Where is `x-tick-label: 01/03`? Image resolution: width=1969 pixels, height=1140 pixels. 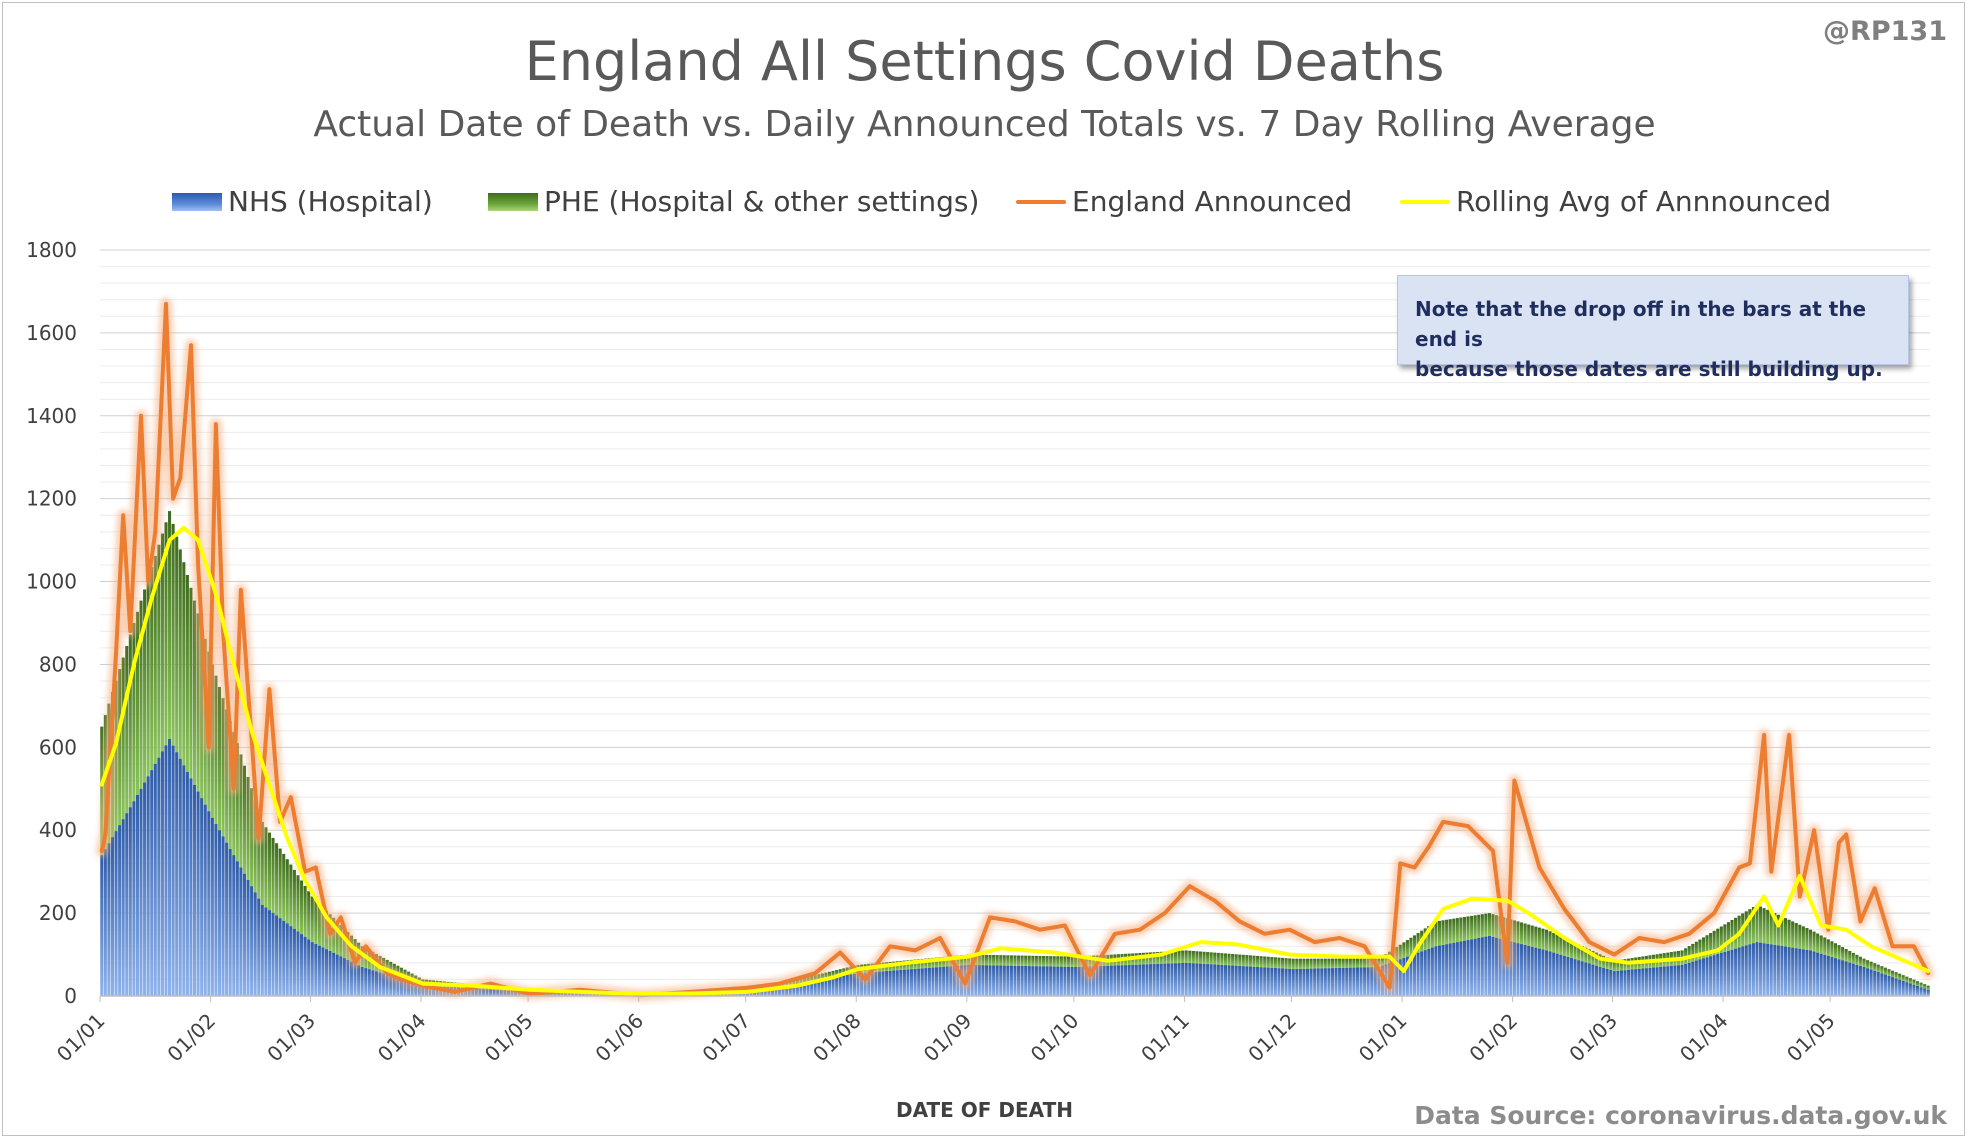 x-tick-label: 01/03 is located at coordinates (1593, 1038).